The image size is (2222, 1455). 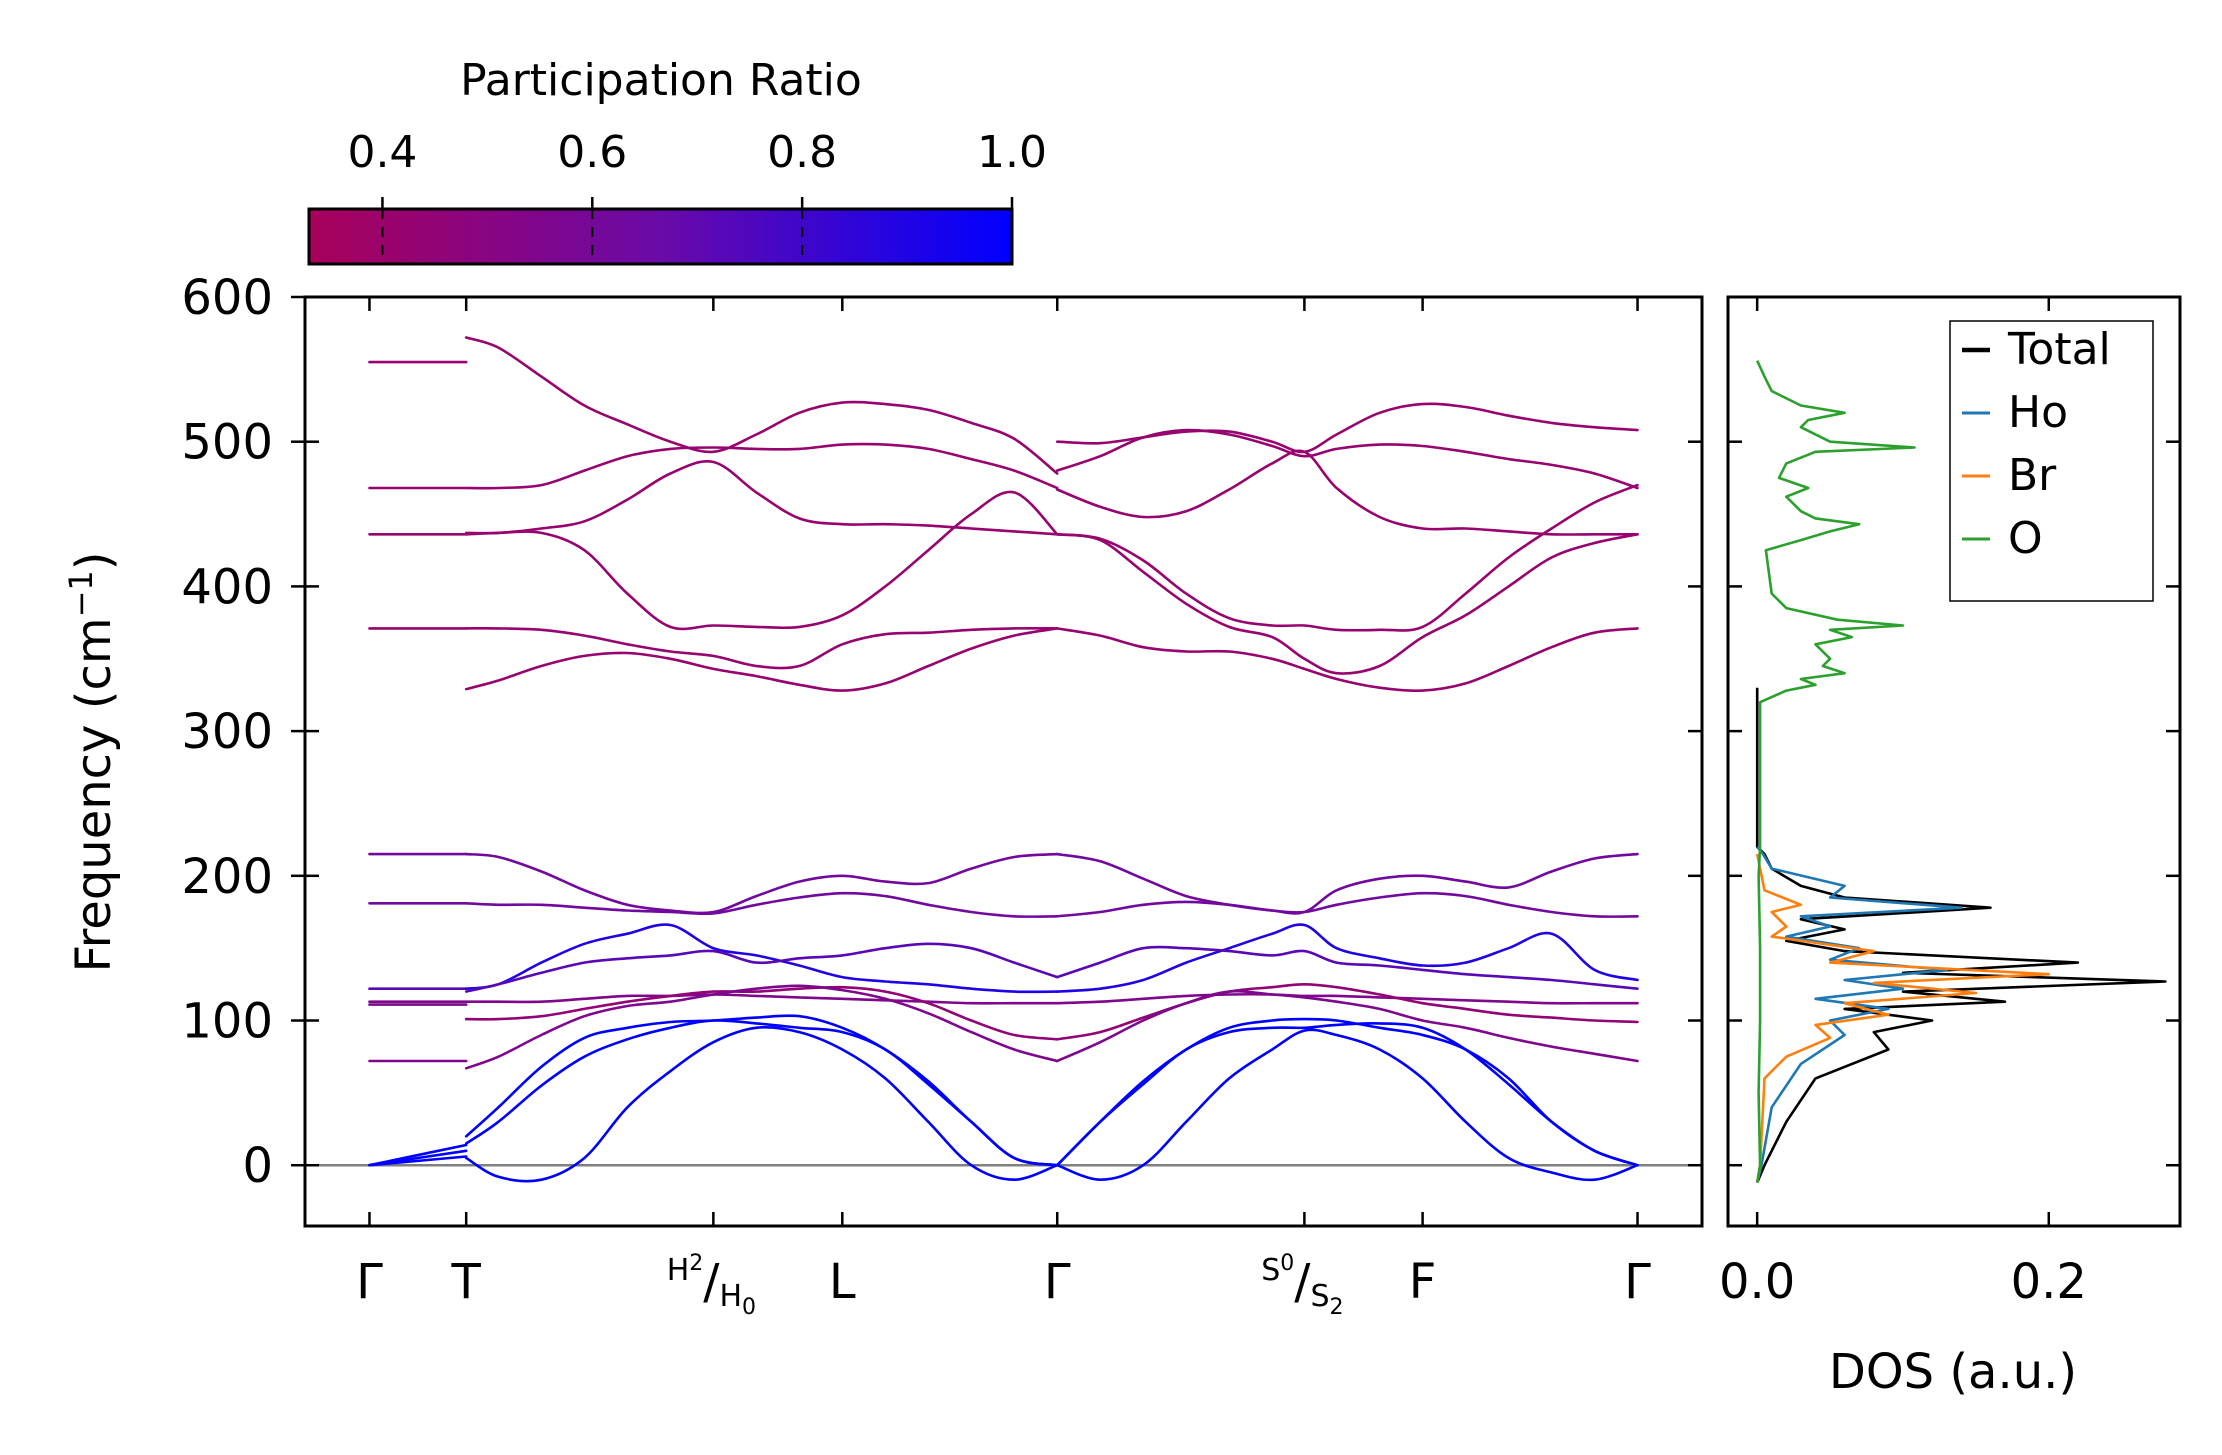 I want to click on colorbar-tick-label: 1.0, so click(x=1012, y=152).